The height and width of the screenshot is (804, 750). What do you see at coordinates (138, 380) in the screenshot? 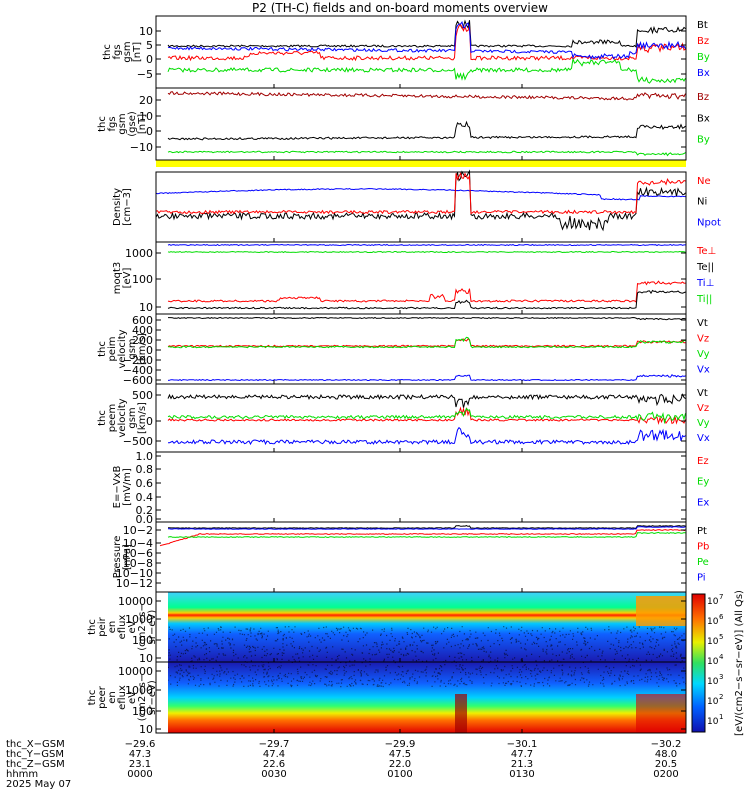
I see `y-tick-label: −600` at bounding box center [138, 380].